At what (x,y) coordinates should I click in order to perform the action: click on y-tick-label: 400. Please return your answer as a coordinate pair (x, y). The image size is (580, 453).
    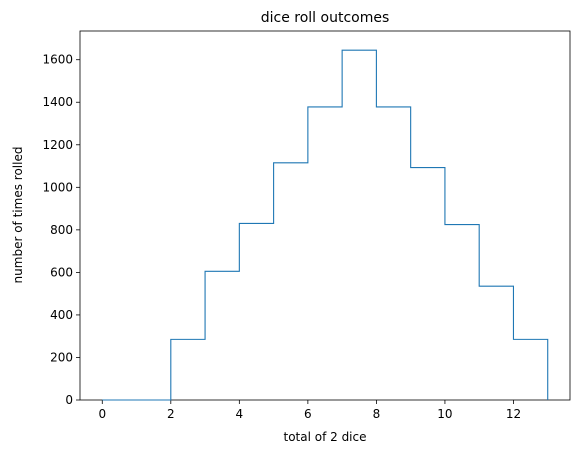
    Looking at the image, I should click on (61, 315).